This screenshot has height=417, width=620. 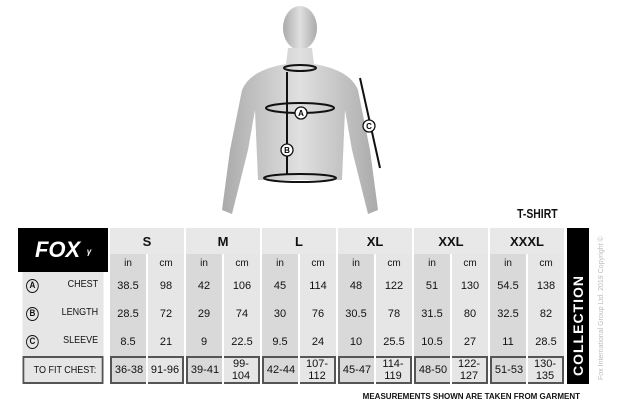 I want to click on cell-value: 78, so click(x=394, y=314).